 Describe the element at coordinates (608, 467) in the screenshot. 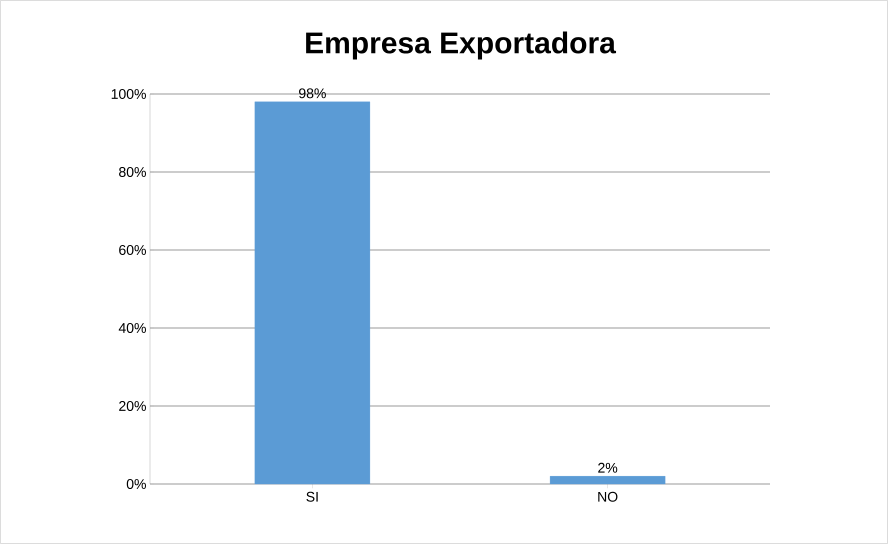

I see `data-label: 2%` at that location.